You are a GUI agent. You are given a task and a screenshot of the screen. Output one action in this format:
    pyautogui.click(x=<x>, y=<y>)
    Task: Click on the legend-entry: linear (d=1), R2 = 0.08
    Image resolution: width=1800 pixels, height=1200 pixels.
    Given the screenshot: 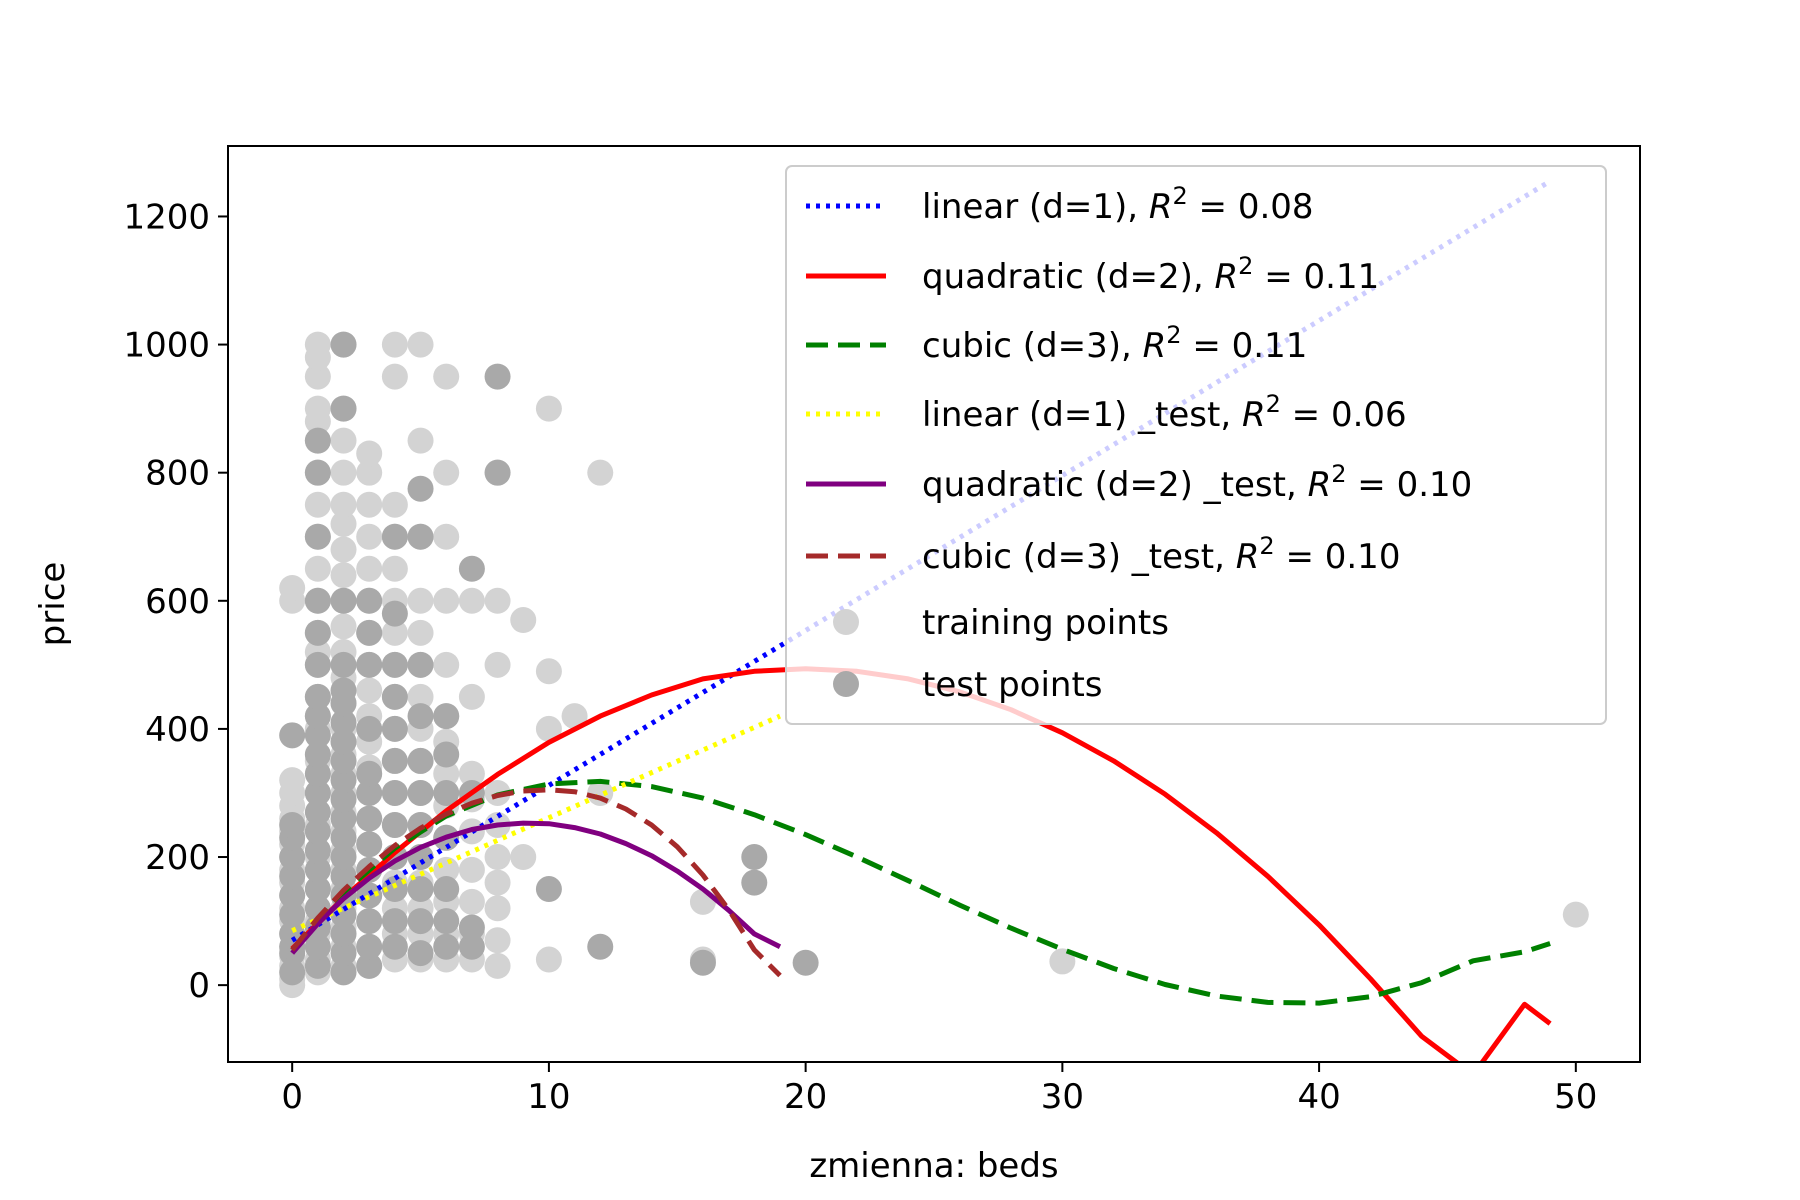 What is the action you would take?
    pyautogui.click(x=1118, y=204)
    